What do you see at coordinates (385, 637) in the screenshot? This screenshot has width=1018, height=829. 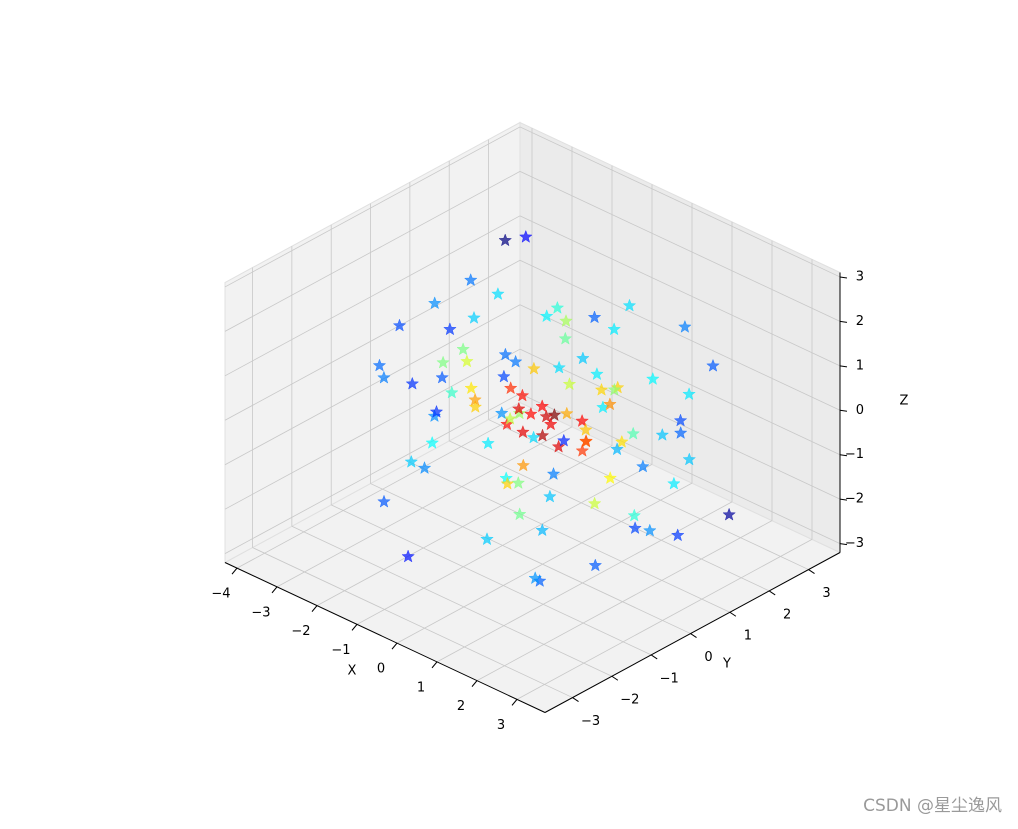 I see `x-axis-line` at bounding box center [385, 637].